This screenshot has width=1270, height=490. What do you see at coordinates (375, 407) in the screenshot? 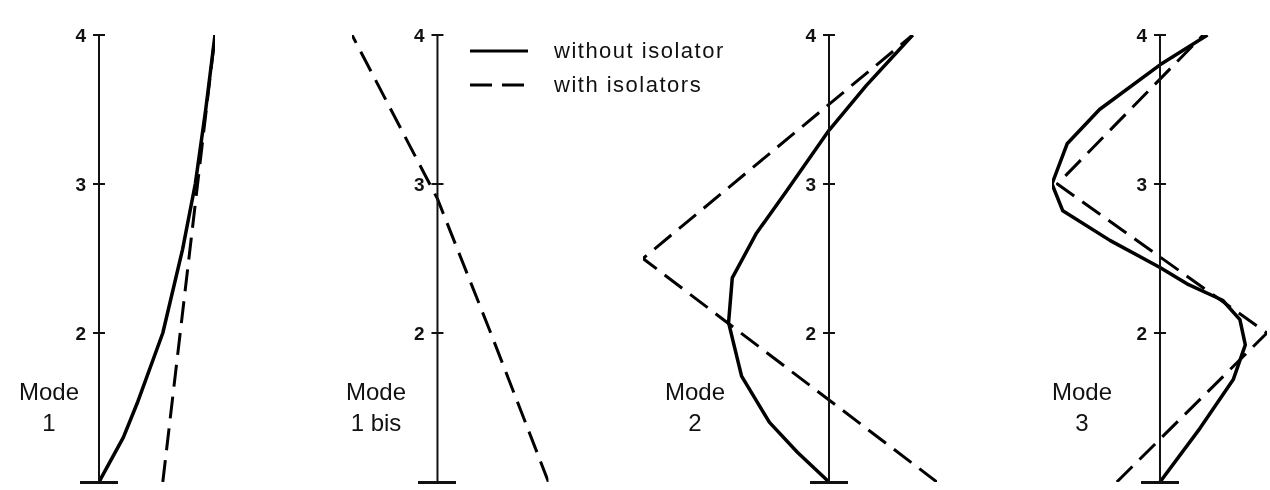
I see `text: Mode 1 bis` at bounding box center [375, 407].